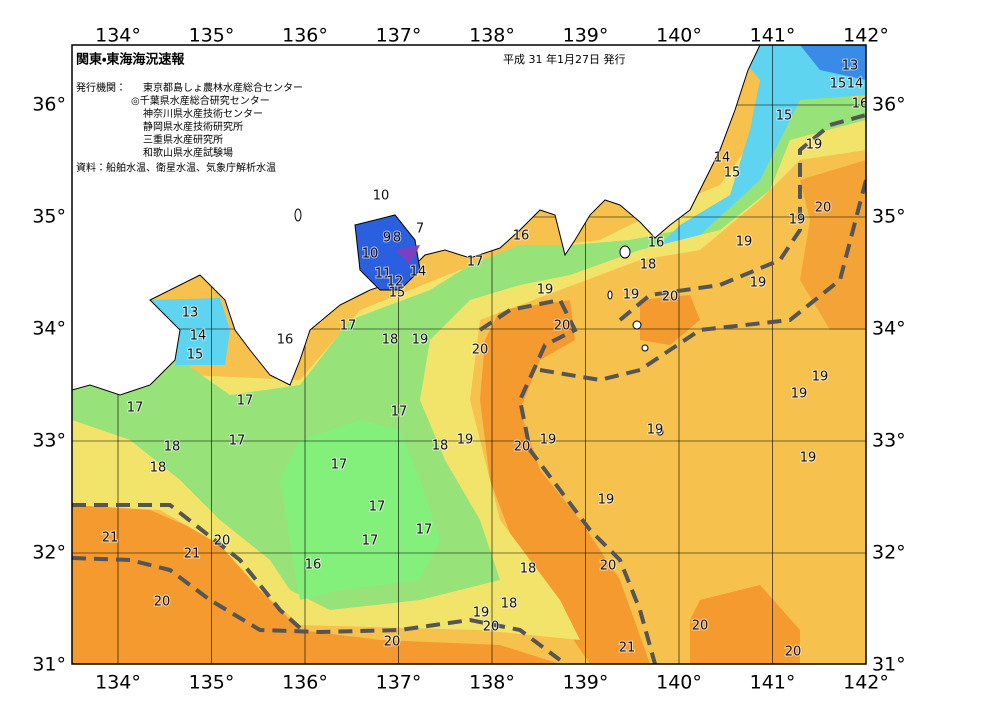  I want to click on ise-bay, so click(387, 252).